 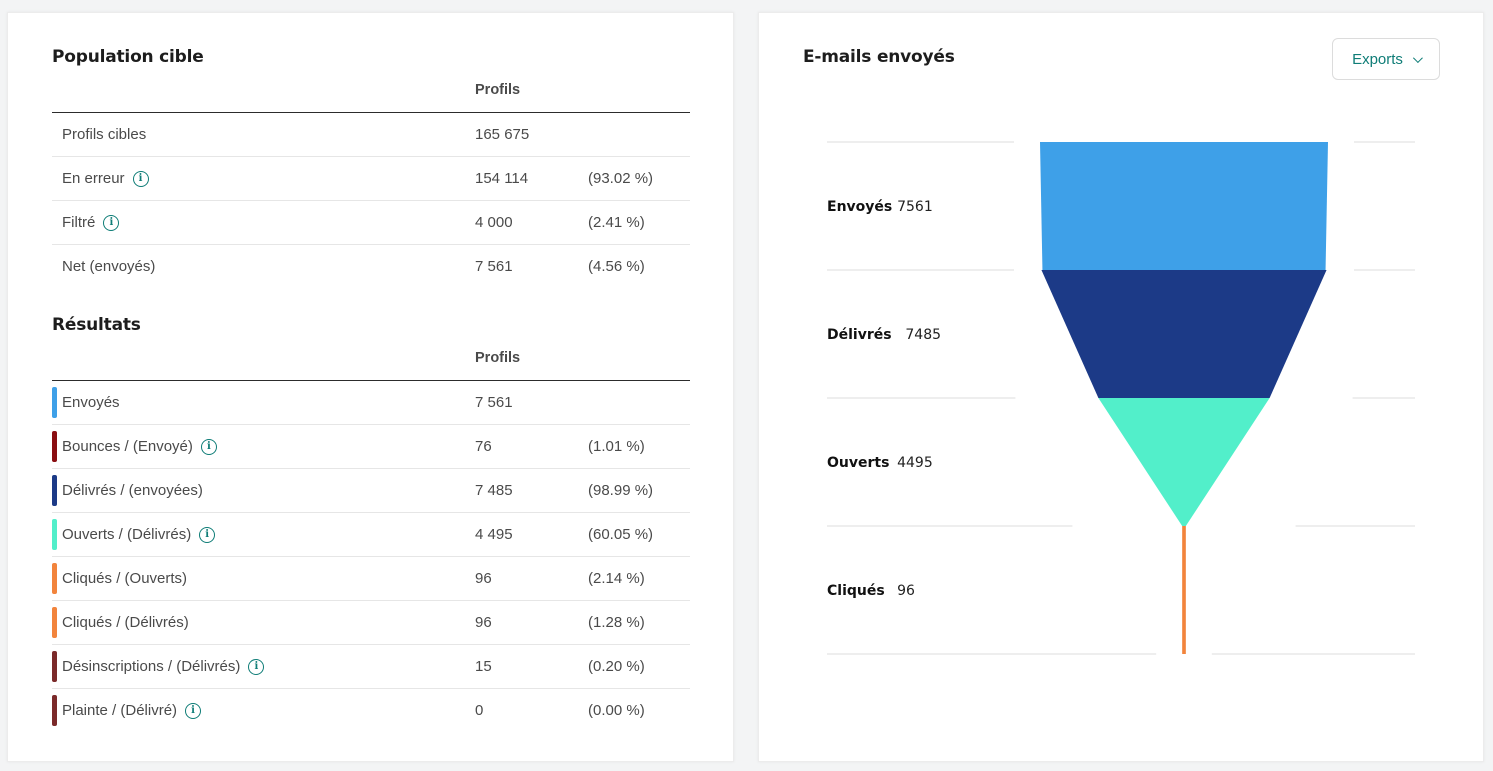 What do you see at coordinates (859, 207) in the screenshot?
I see `funnel-category-label: Envoyés` at bounding box center [859, 207].